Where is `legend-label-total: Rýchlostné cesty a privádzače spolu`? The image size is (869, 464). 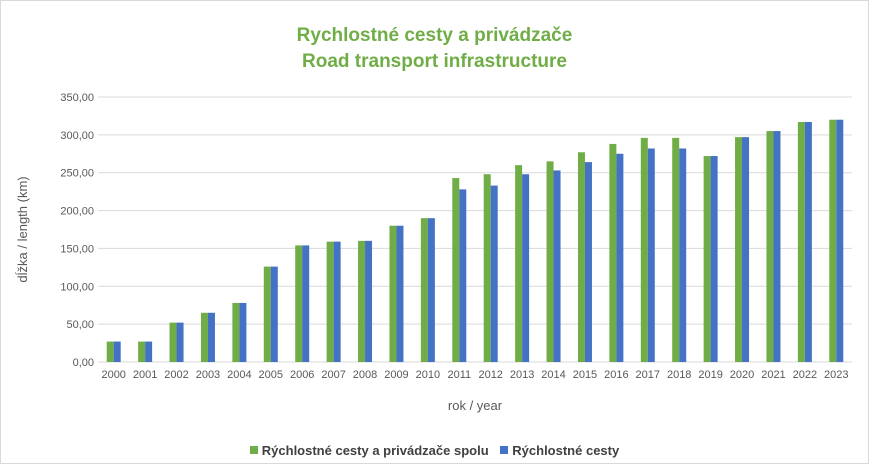 legend-label-total: Rýchlostné cesty a privádzače spolu is located at coordinates (375, 450).